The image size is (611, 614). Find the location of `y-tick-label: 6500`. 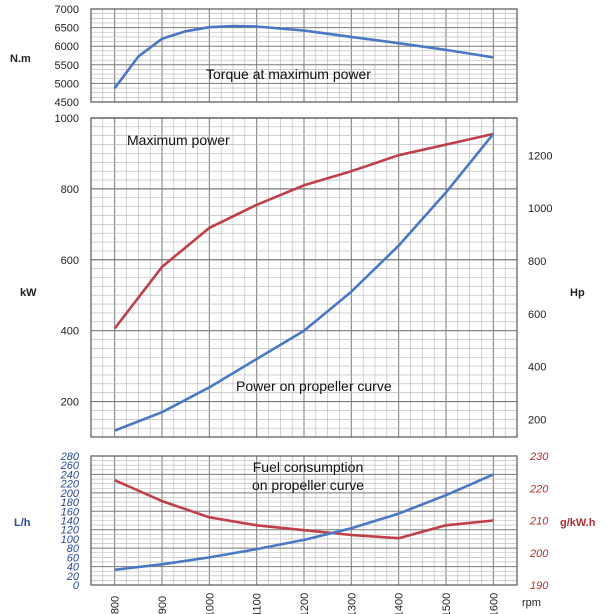

y-tick-label: 6500 is located at coordinates (67, 29).